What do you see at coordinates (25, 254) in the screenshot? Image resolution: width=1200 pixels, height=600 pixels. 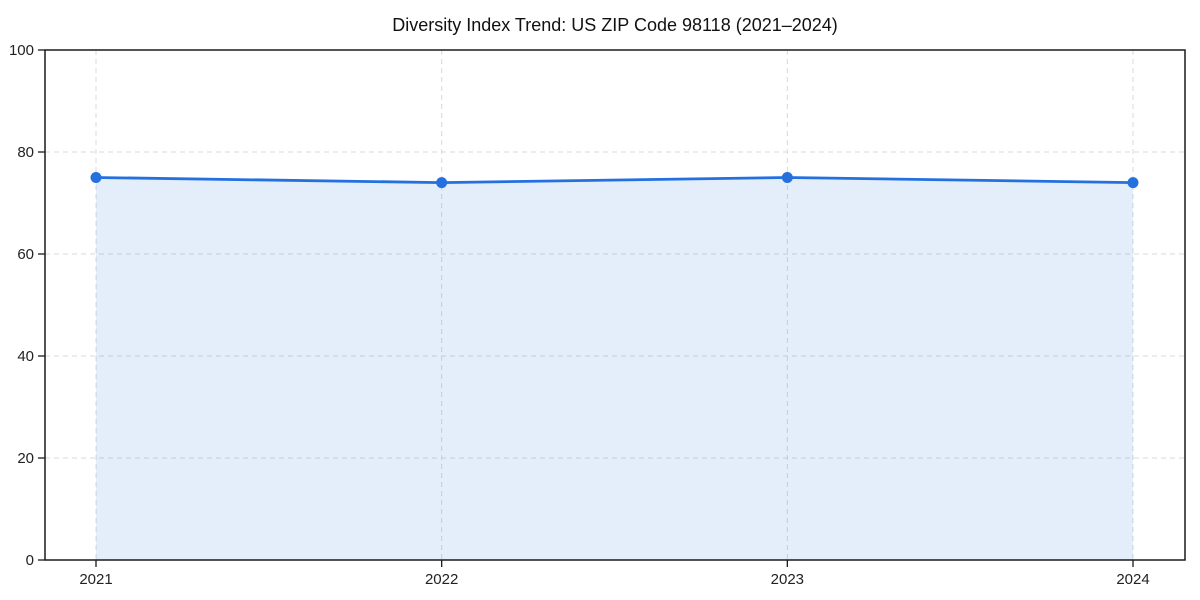 I see `y-tick-label: 60` at bounding box center [25, 254].